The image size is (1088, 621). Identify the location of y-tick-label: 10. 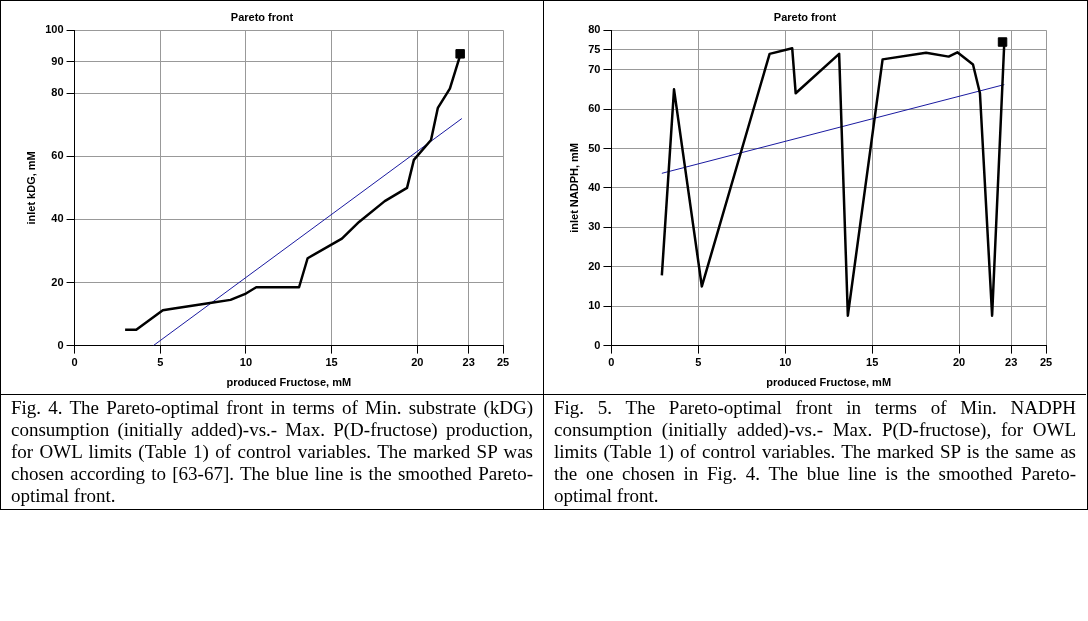
(594, 305).